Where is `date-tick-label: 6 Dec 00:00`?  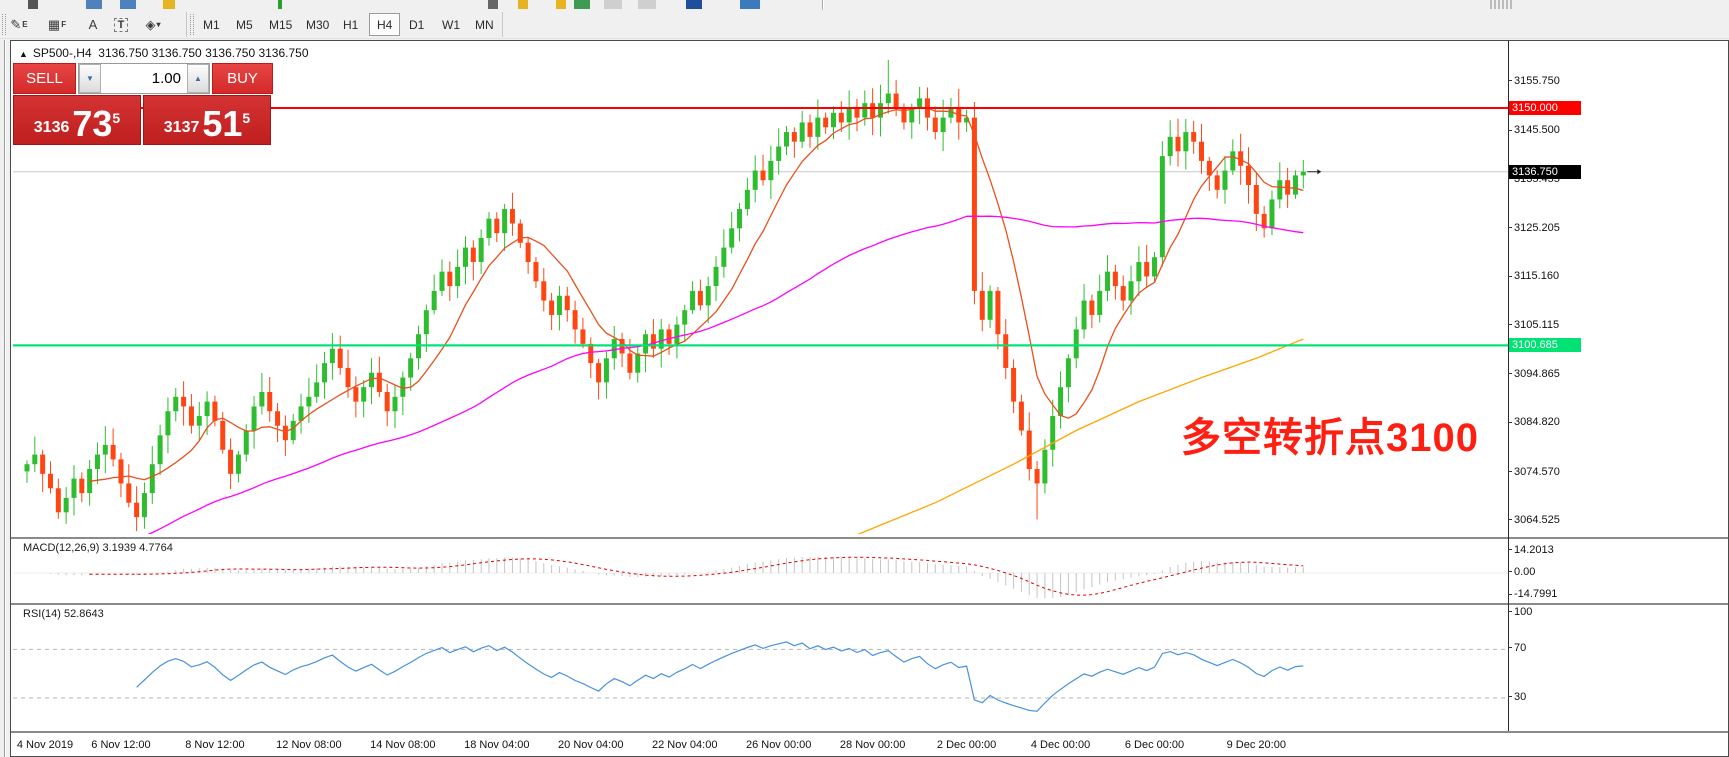
date-tick-label: 6 Dec 00:00 is located at coordinates (1154, 745).